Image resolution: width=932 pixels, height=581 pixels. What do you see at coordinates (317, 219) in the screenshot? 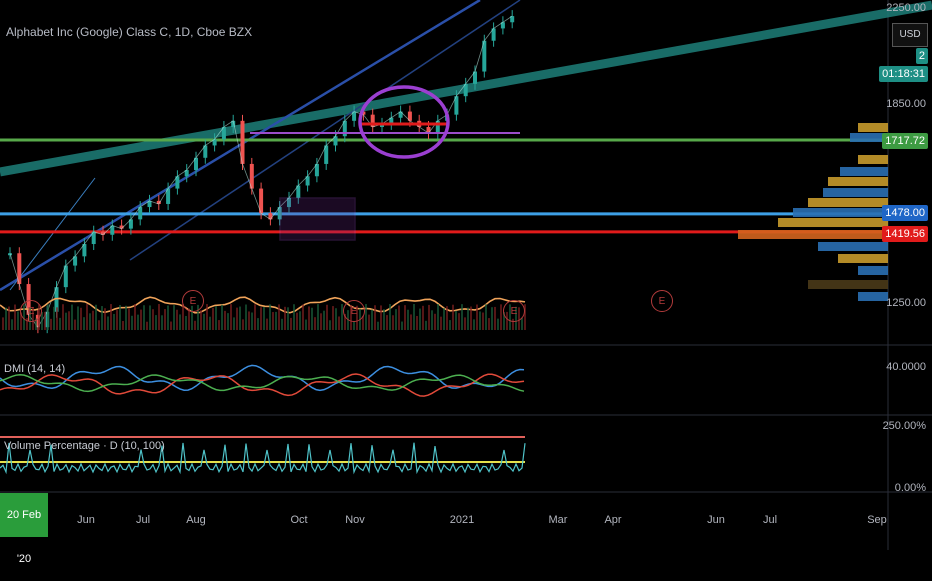
I see `annotation-box` at bounding box center [317, 219].